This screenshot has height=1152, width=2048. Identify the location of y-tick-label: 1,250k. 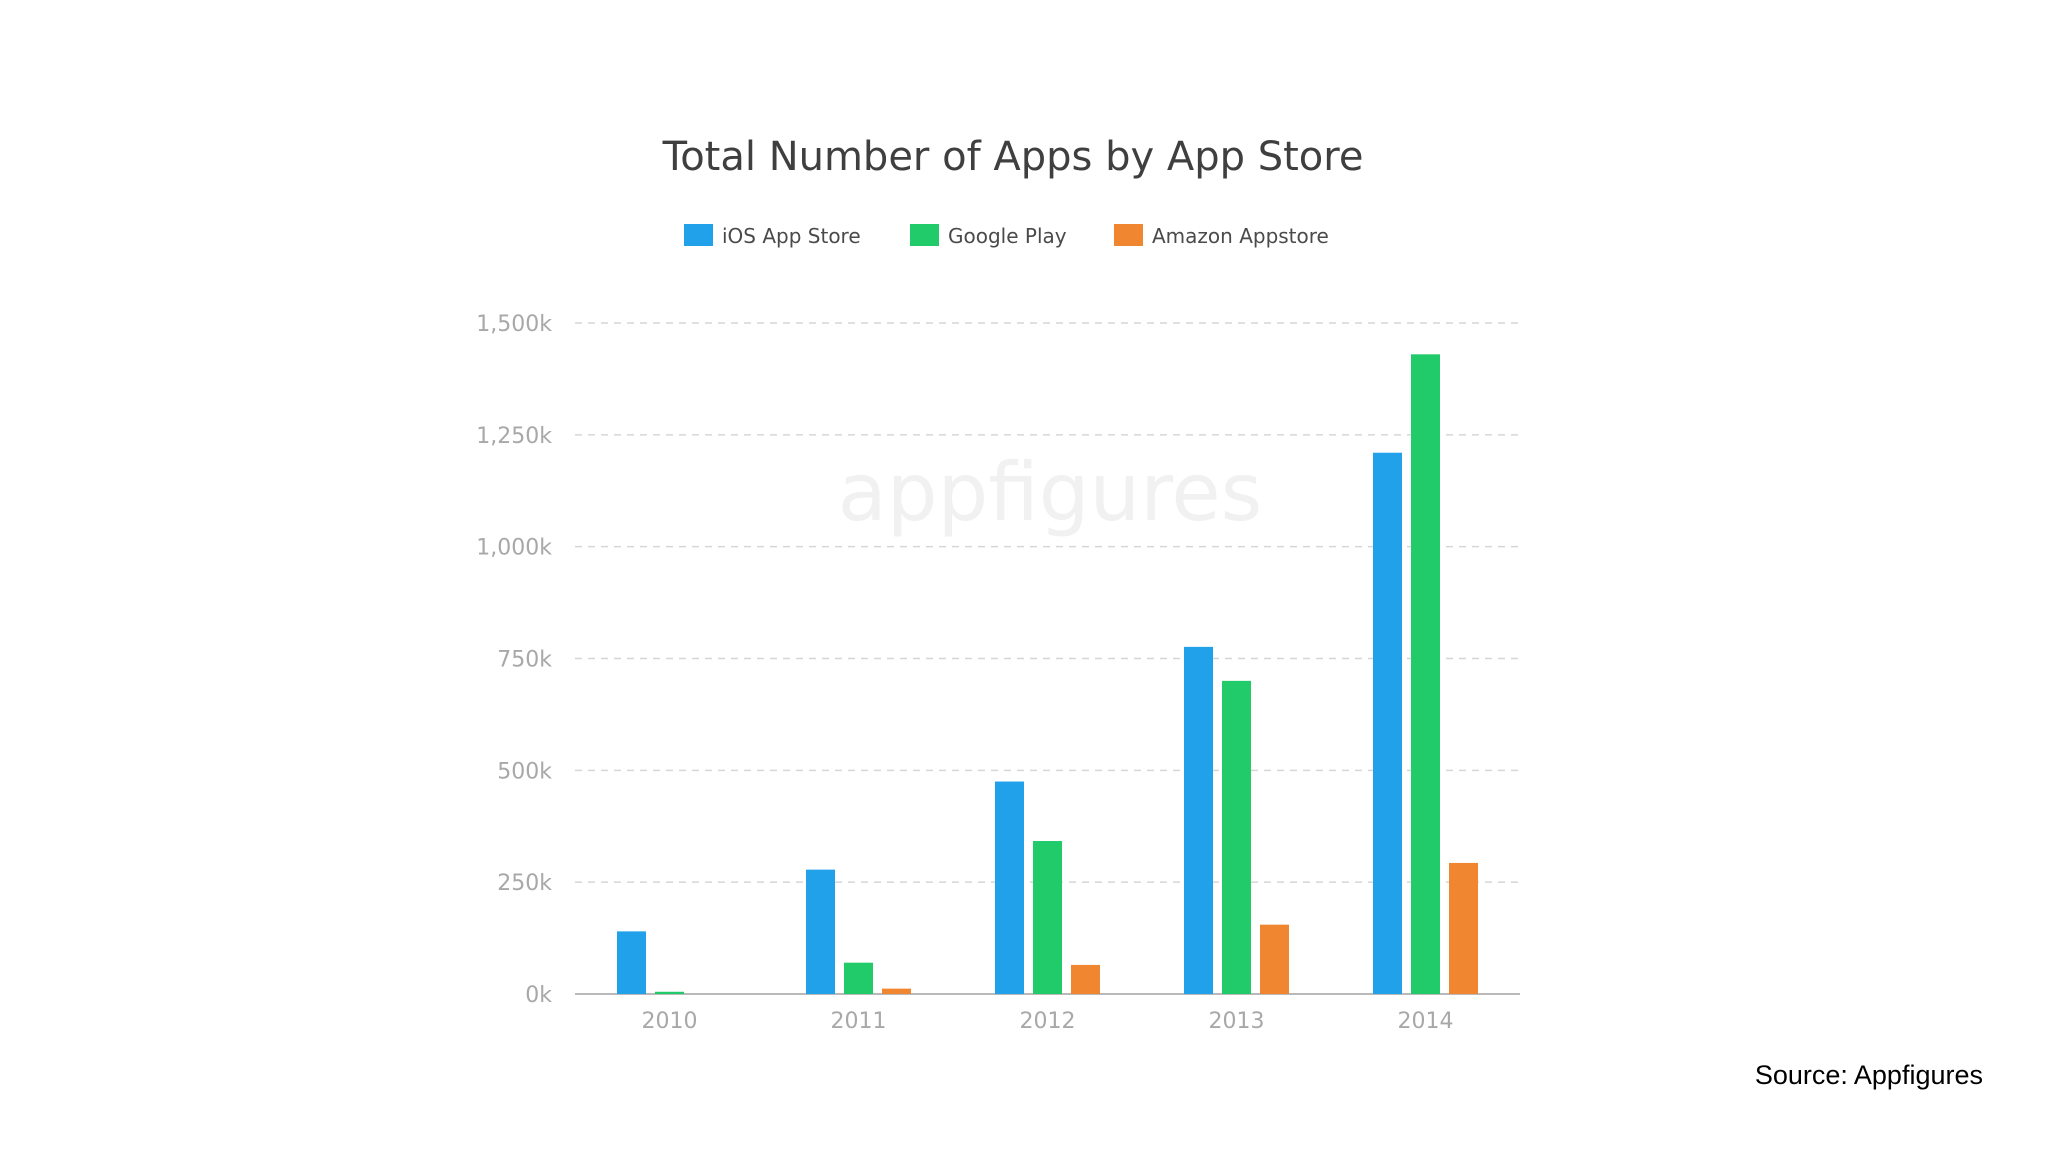
(514, 436).